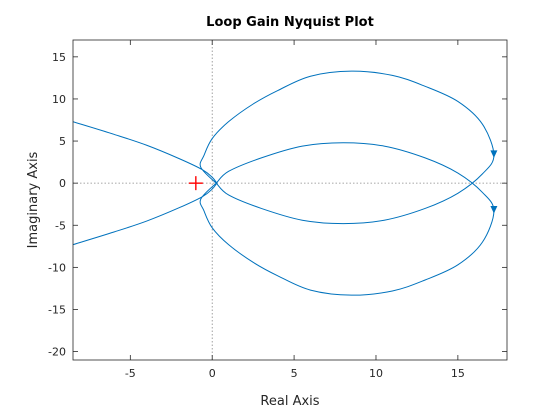  I want to click on direction-arrows, so click(494, 182).